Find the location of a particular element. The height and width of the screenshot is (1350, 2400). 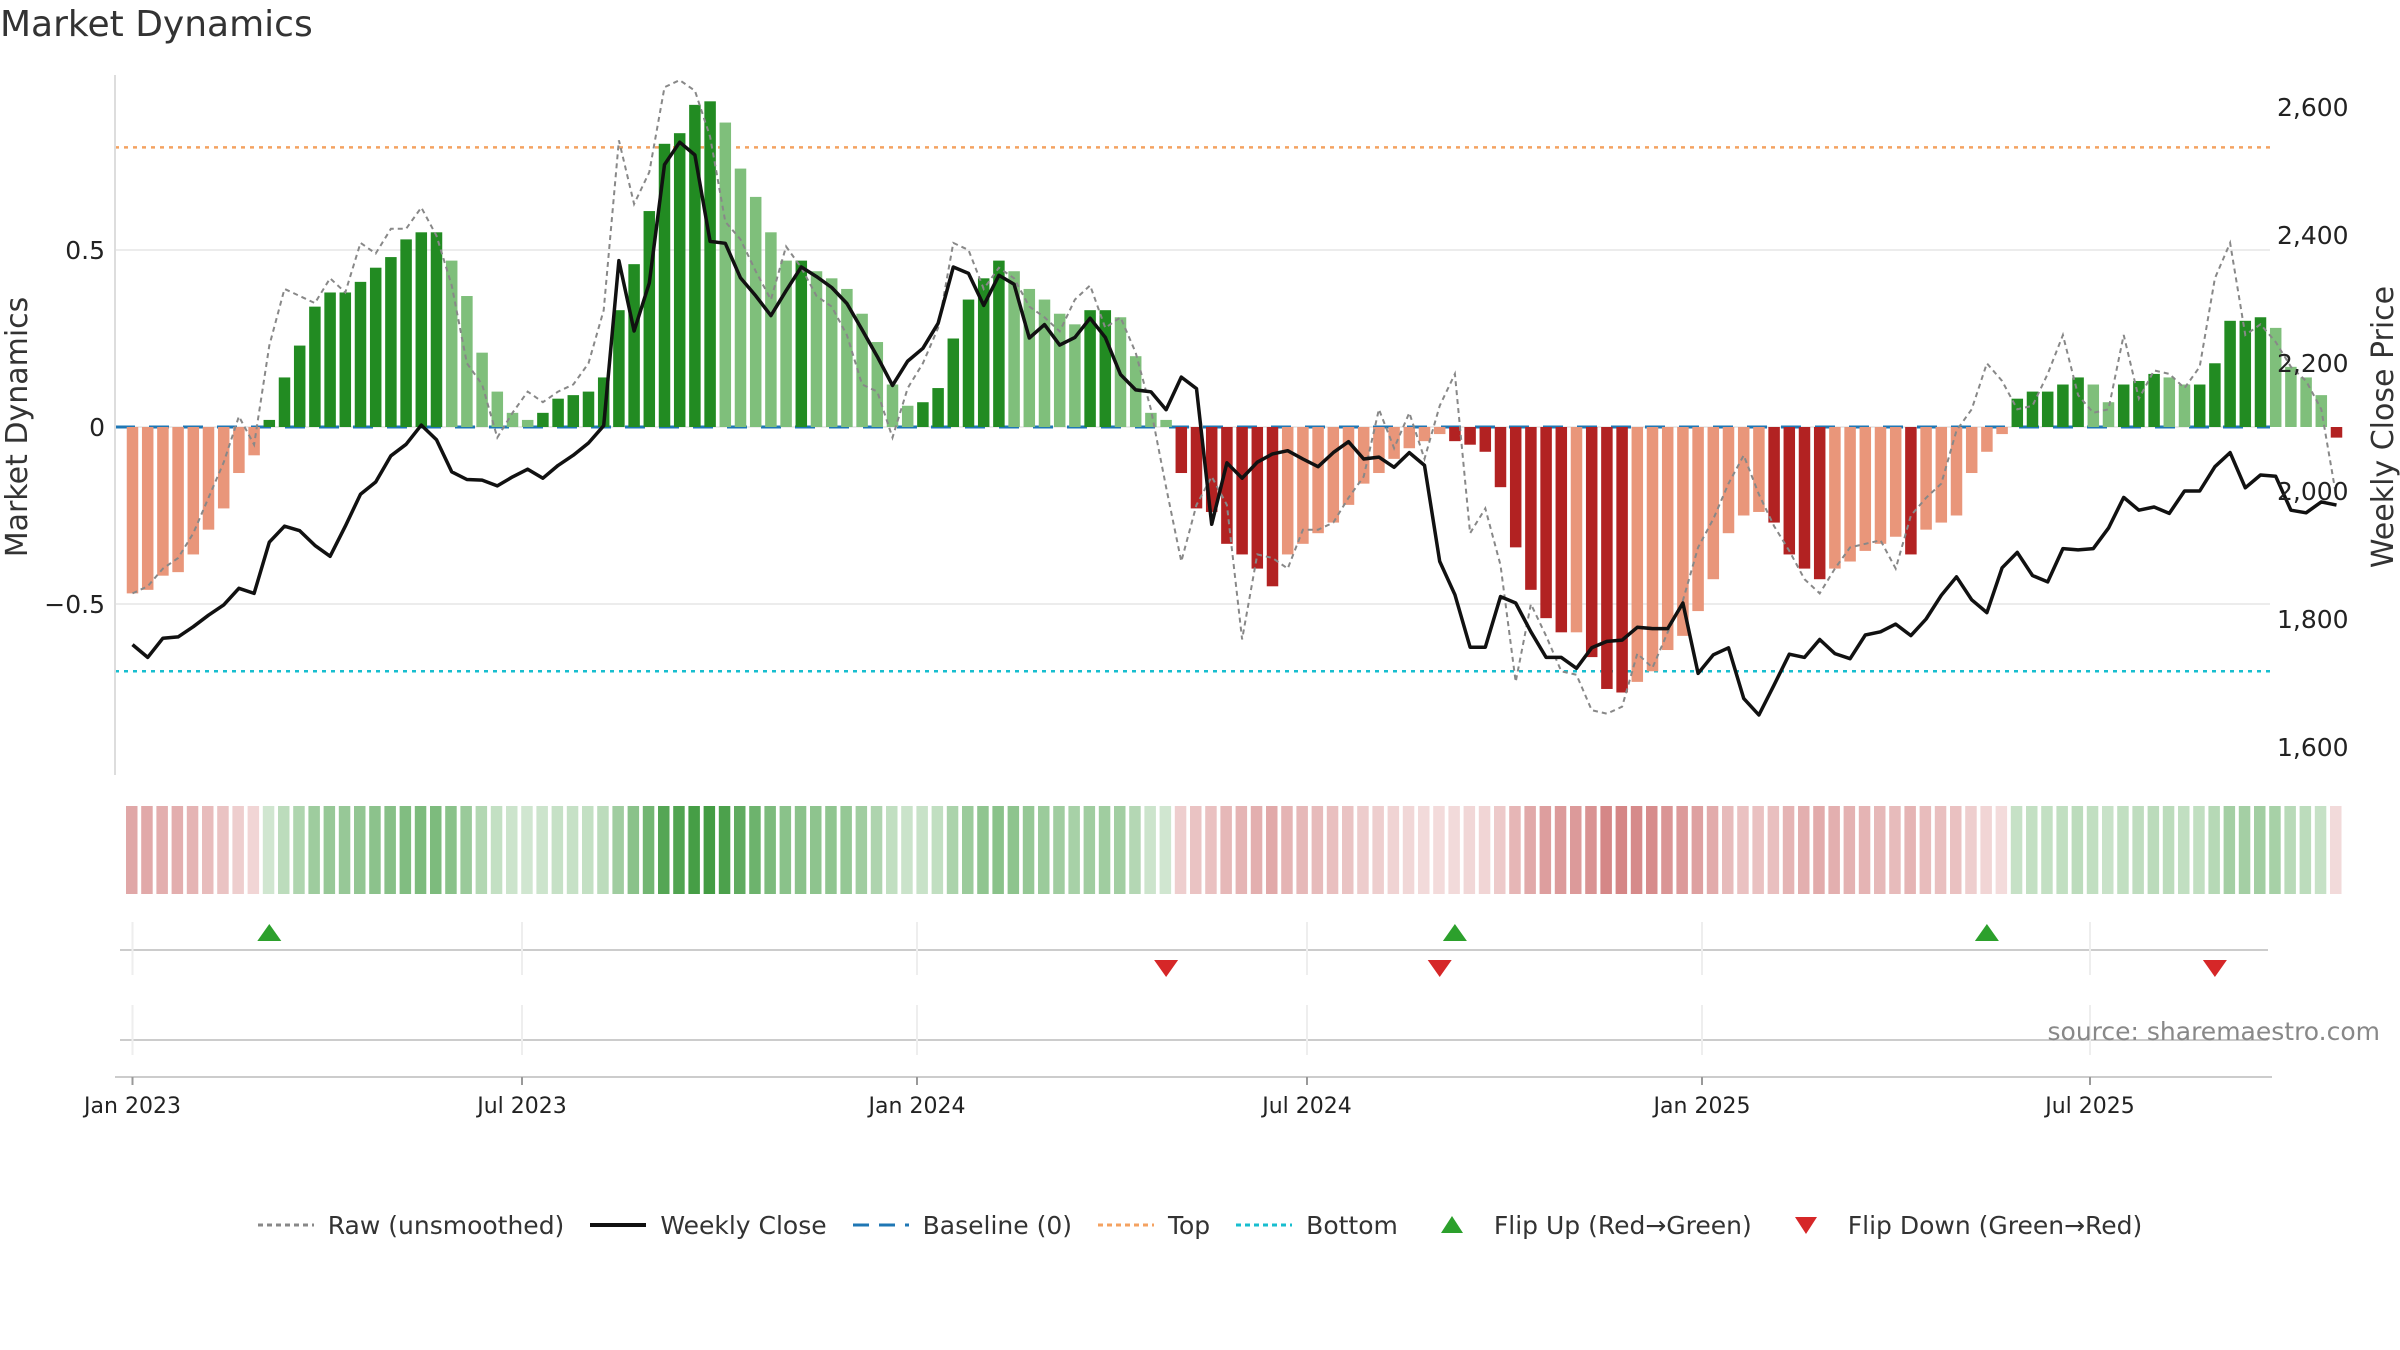

flip-up-marker is located at coordinates (269, 932).